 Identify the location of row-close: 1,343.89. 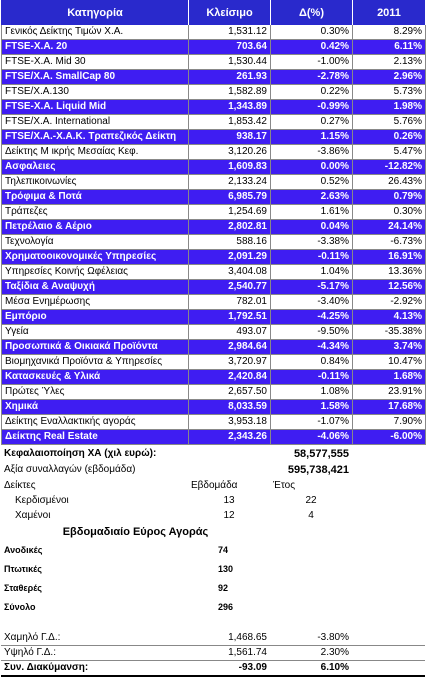
(229, 107).